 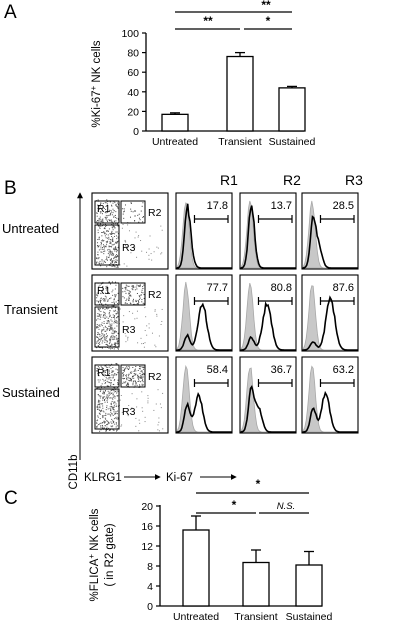 What do you see at coordinates (309, 617) in the screenshot?
I see `panel-c-category-label: Sustained` at bounding box center [309, 617].